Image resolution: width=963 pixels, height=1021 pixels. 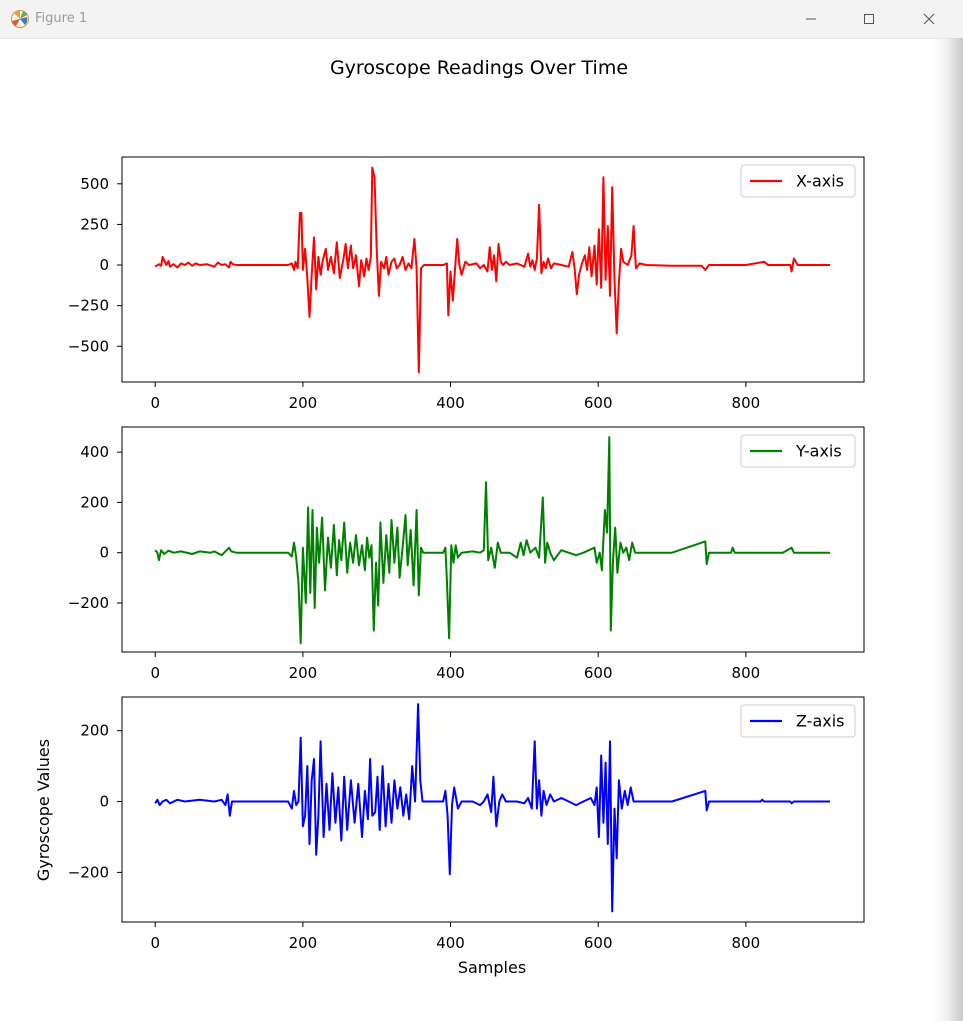 I want to click on close-button, so click(x=929, y=19).